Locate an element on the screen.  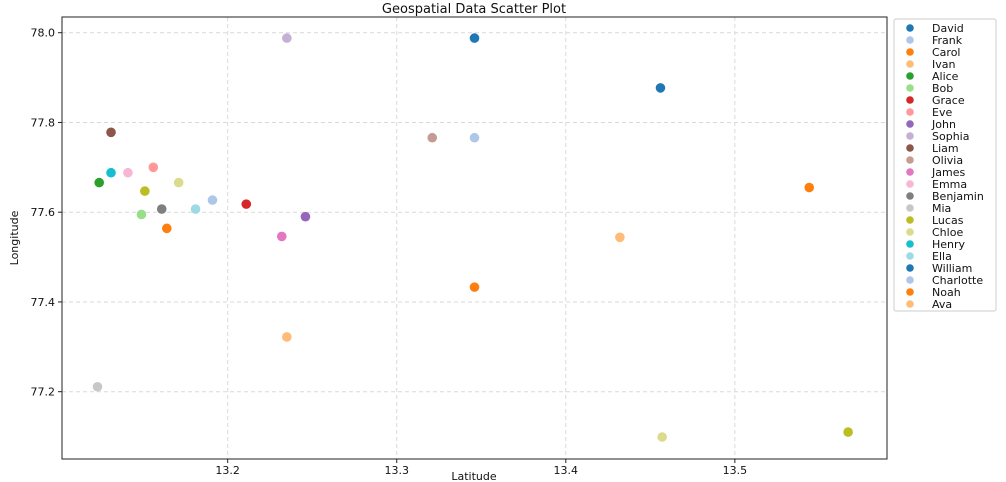
legend-label-bob: Bob is located at coordinates (942, 88).